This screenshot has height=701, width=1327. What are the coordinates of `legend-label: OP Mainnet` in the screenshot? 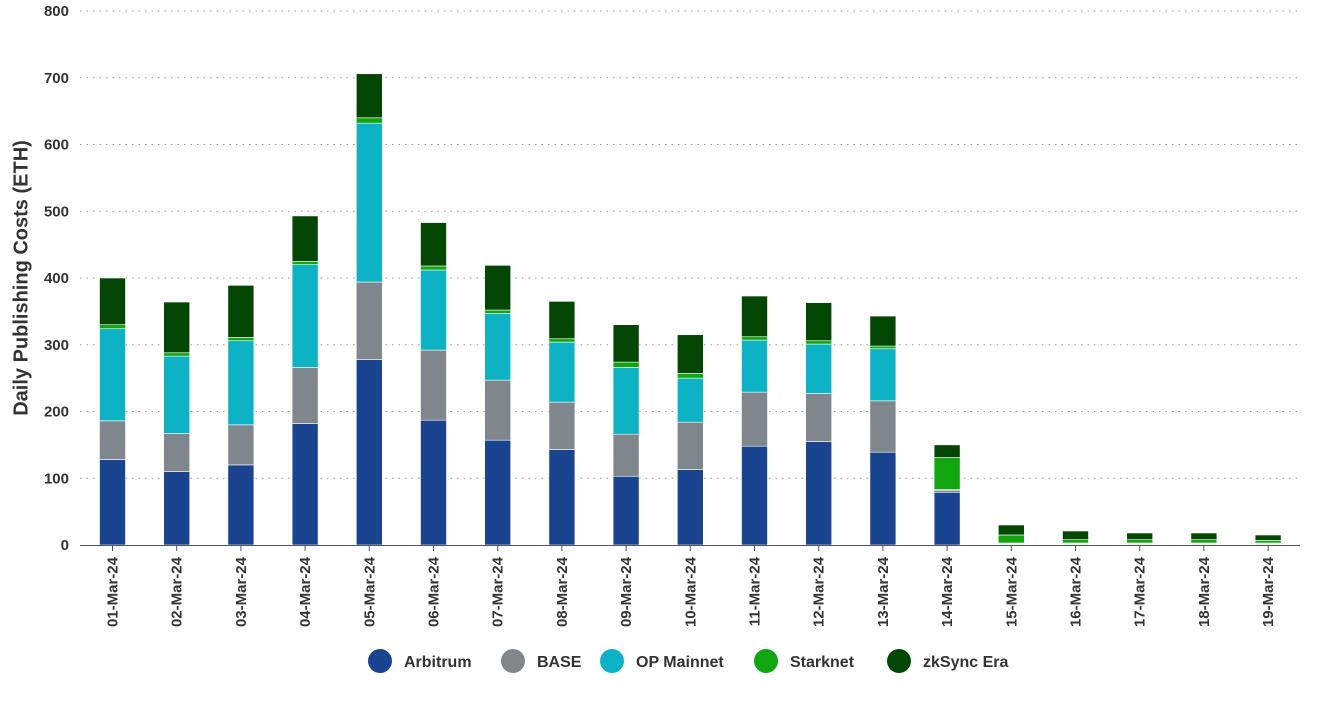 It's located at (680, 662).